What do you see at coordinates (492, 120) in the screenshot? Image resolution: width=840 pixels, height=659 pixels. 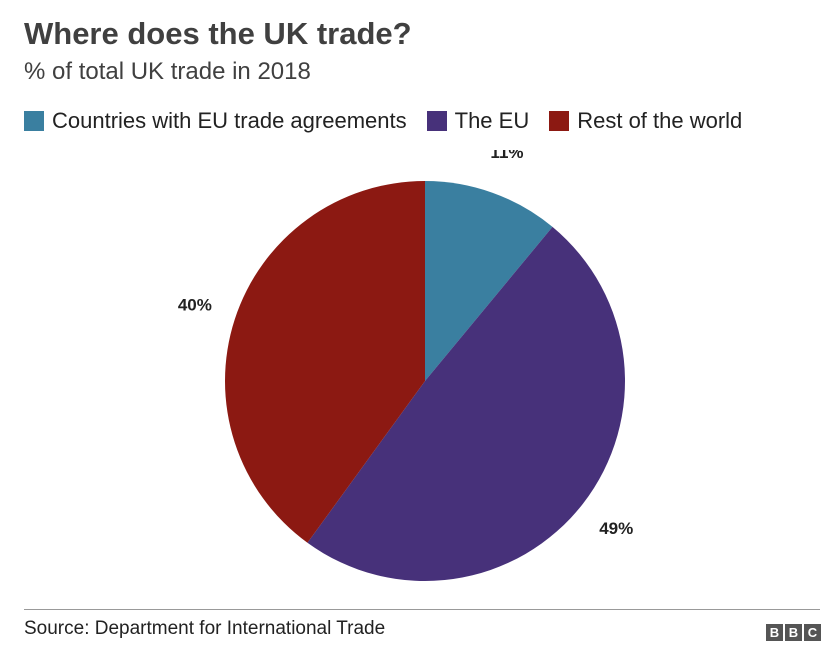 I see `legend-label-eu: The EU` at bounding box center [492, 120].